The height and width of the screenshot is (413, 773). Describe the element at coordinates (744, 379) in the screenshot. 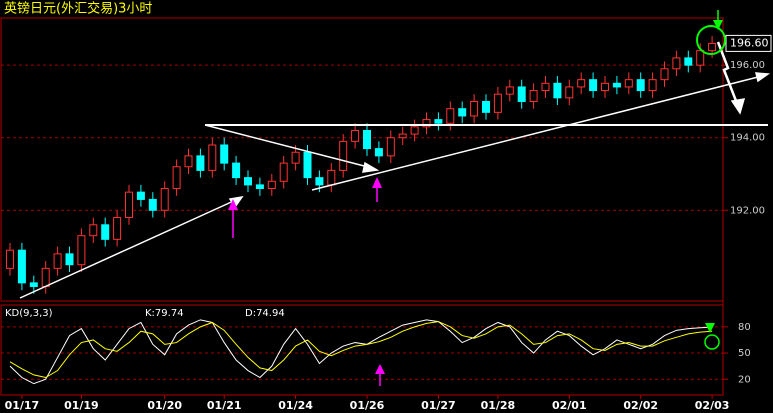

I see `y-tick-label: 20` at that location.